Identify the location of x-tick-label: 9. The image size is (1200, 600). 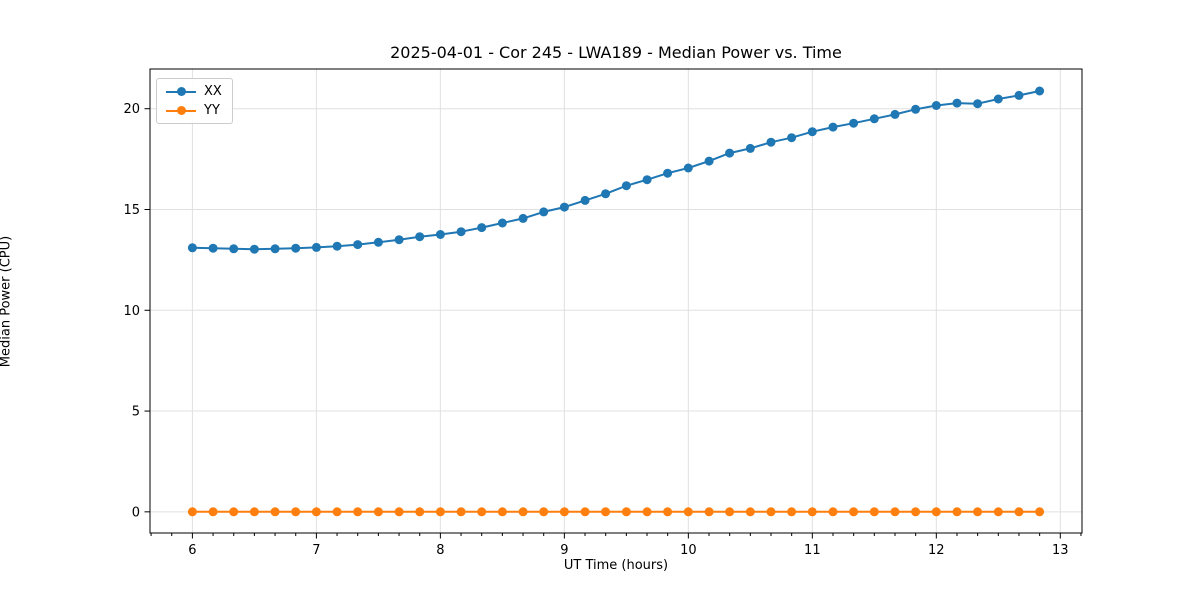
(564, 550).